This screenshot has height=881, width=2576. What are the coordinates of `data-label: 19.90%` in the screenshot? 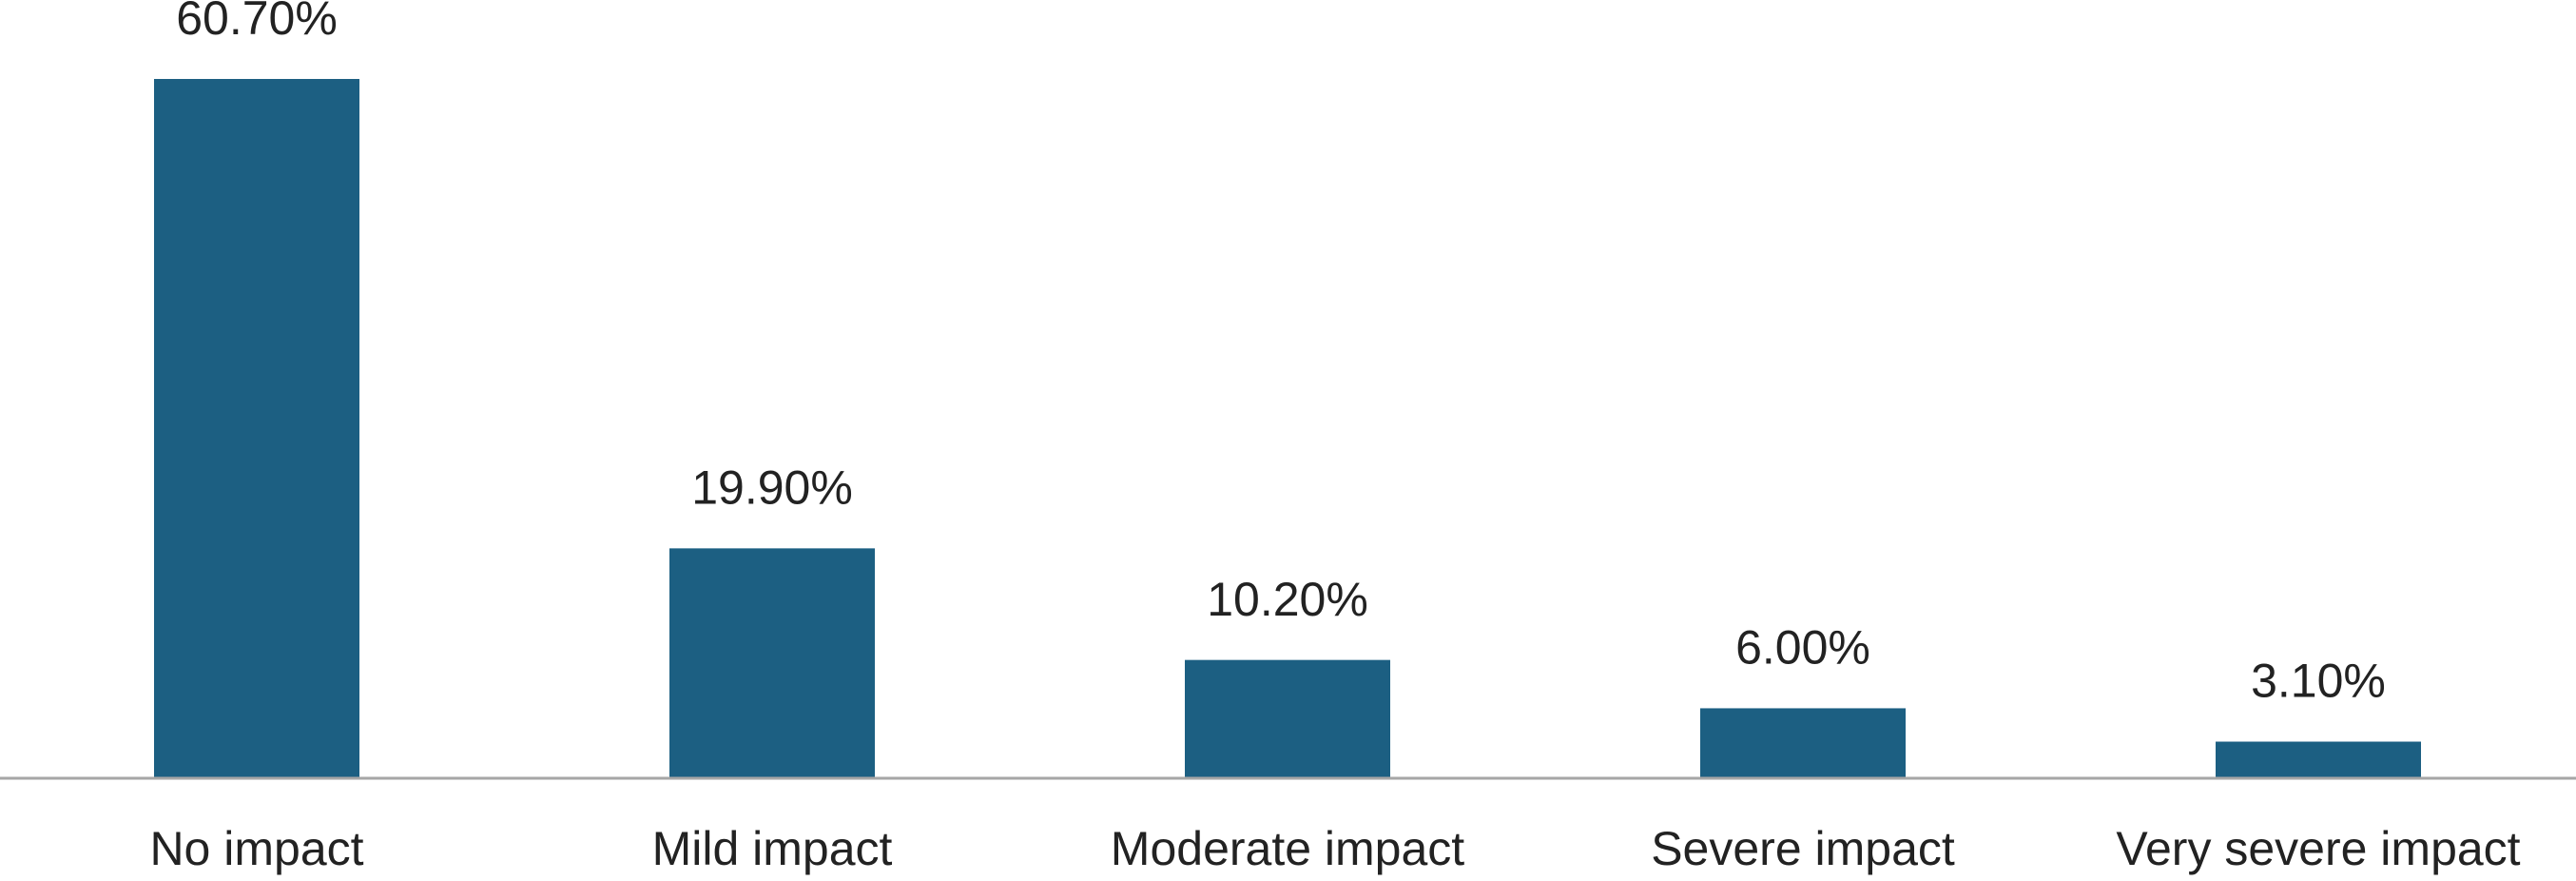 It's located at (772, 488).